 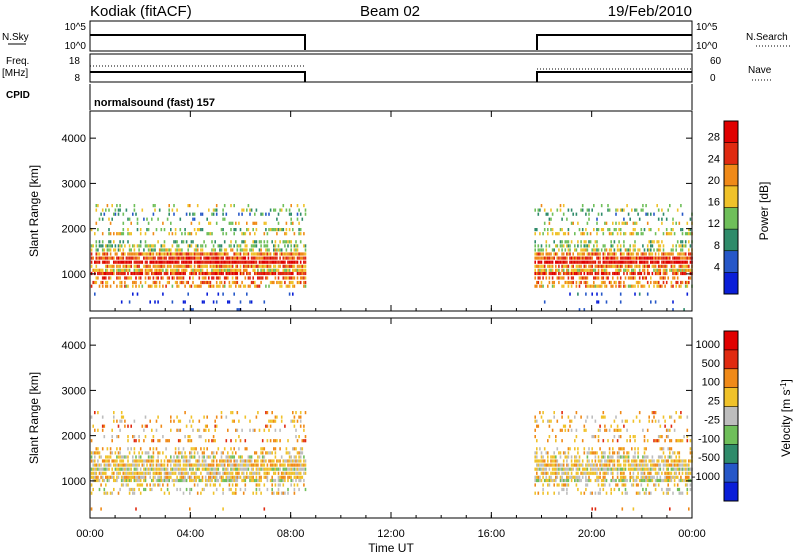 I want to click on colorbar-swatch, so click(x=731, y=153).